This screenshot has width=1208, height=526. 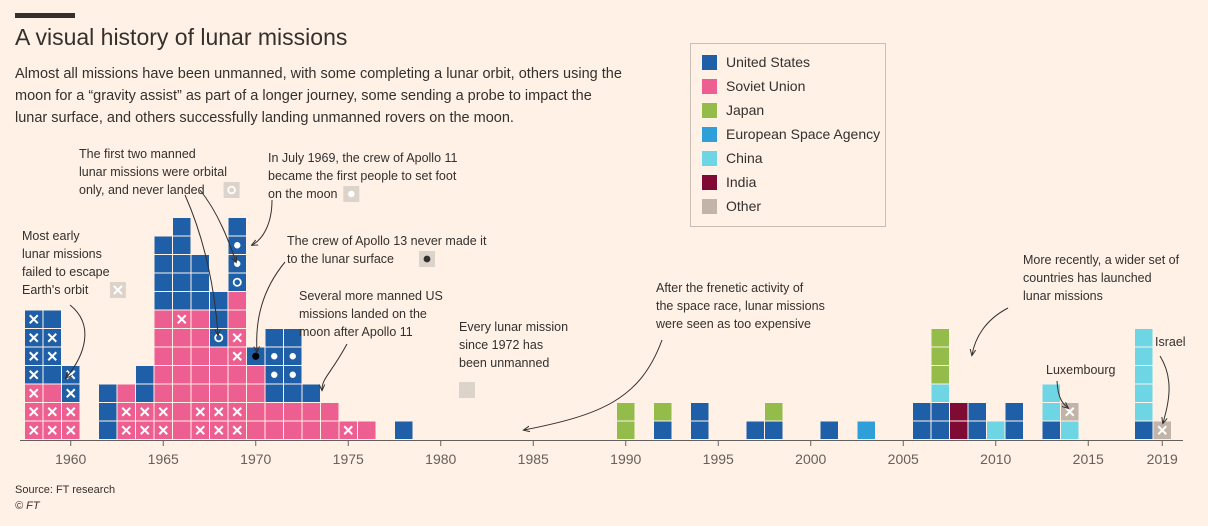 I want to click on annotation-line: Earth's orbit, so click(x=55, y=290).